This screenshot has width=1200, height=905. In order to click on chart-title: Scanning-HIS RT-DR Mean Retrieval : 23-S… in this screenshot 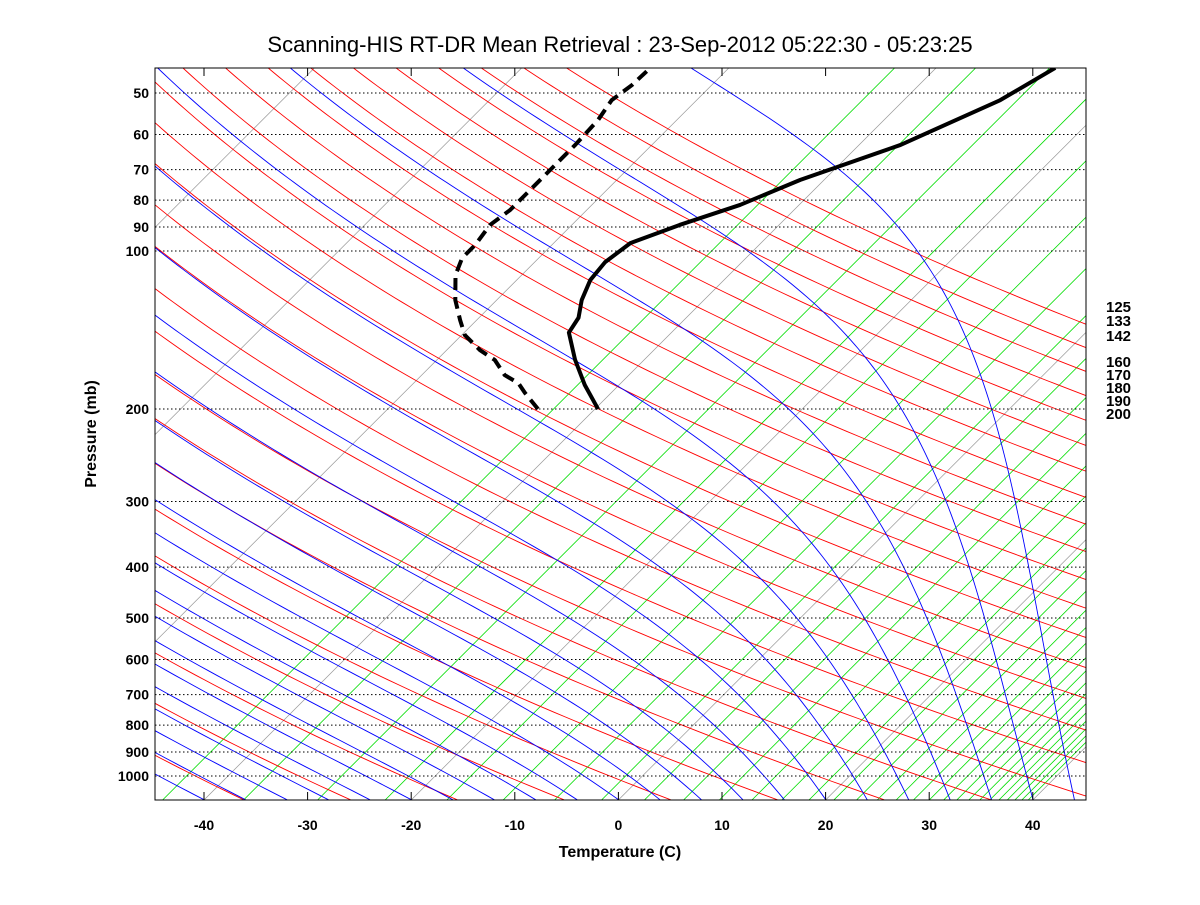, I will do `click(619, 44)`.